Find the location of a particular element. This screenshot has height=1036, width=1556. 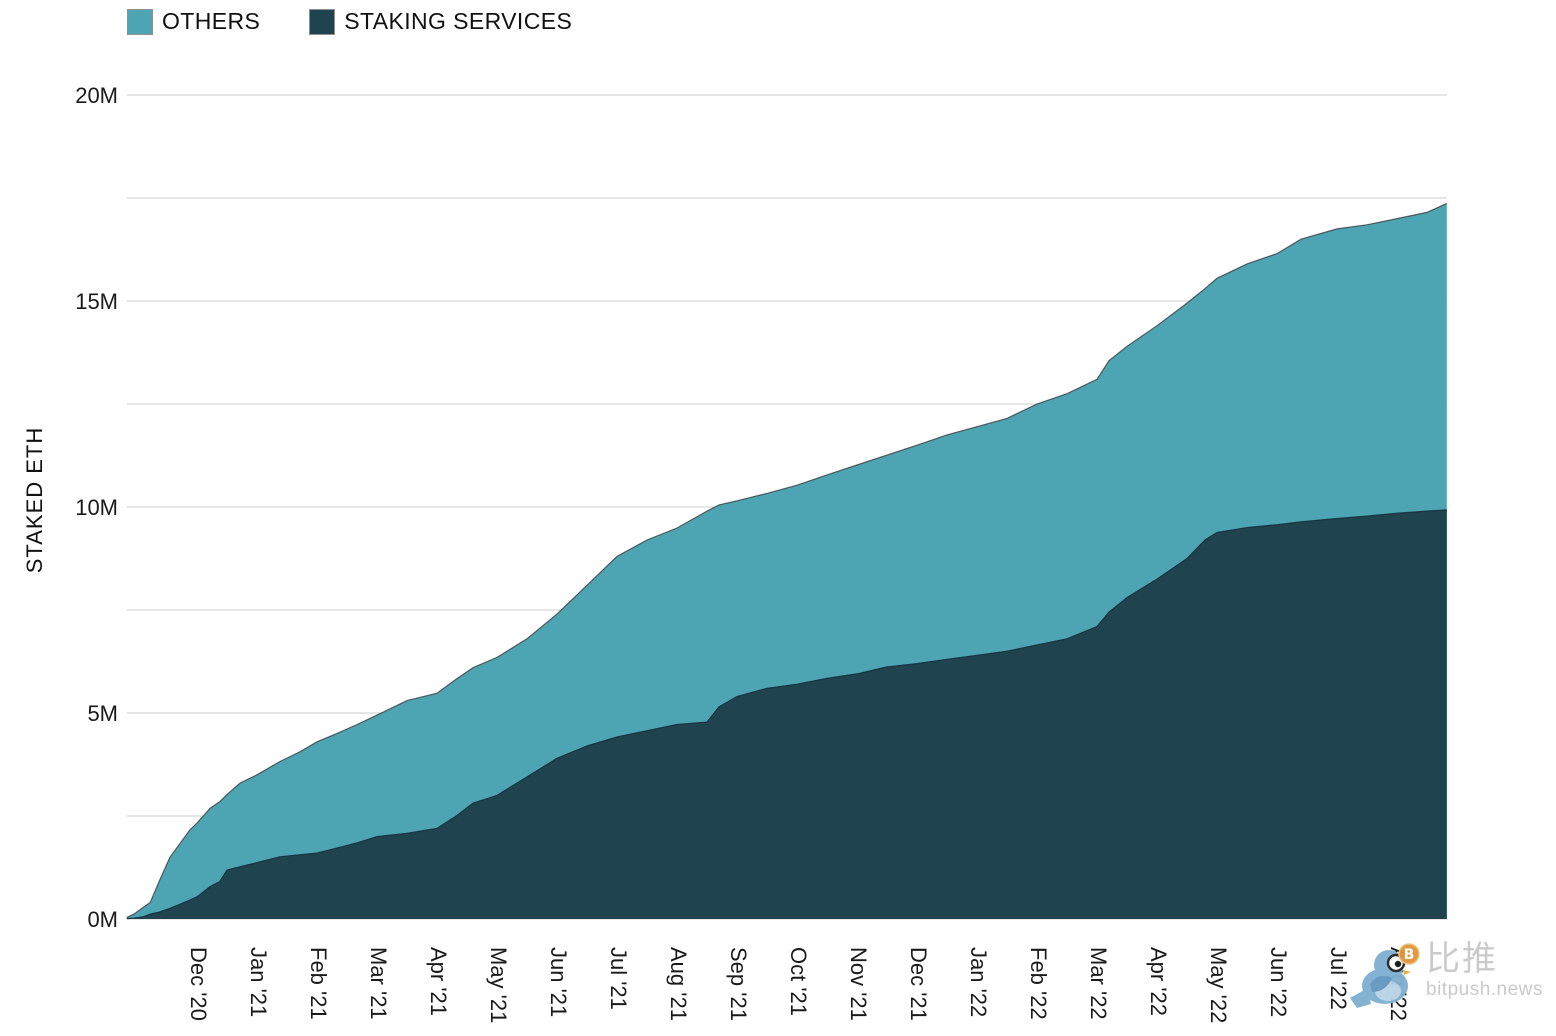

legend-item-staking-services: STAKING SERVICES is located at coordinates (440, 21).